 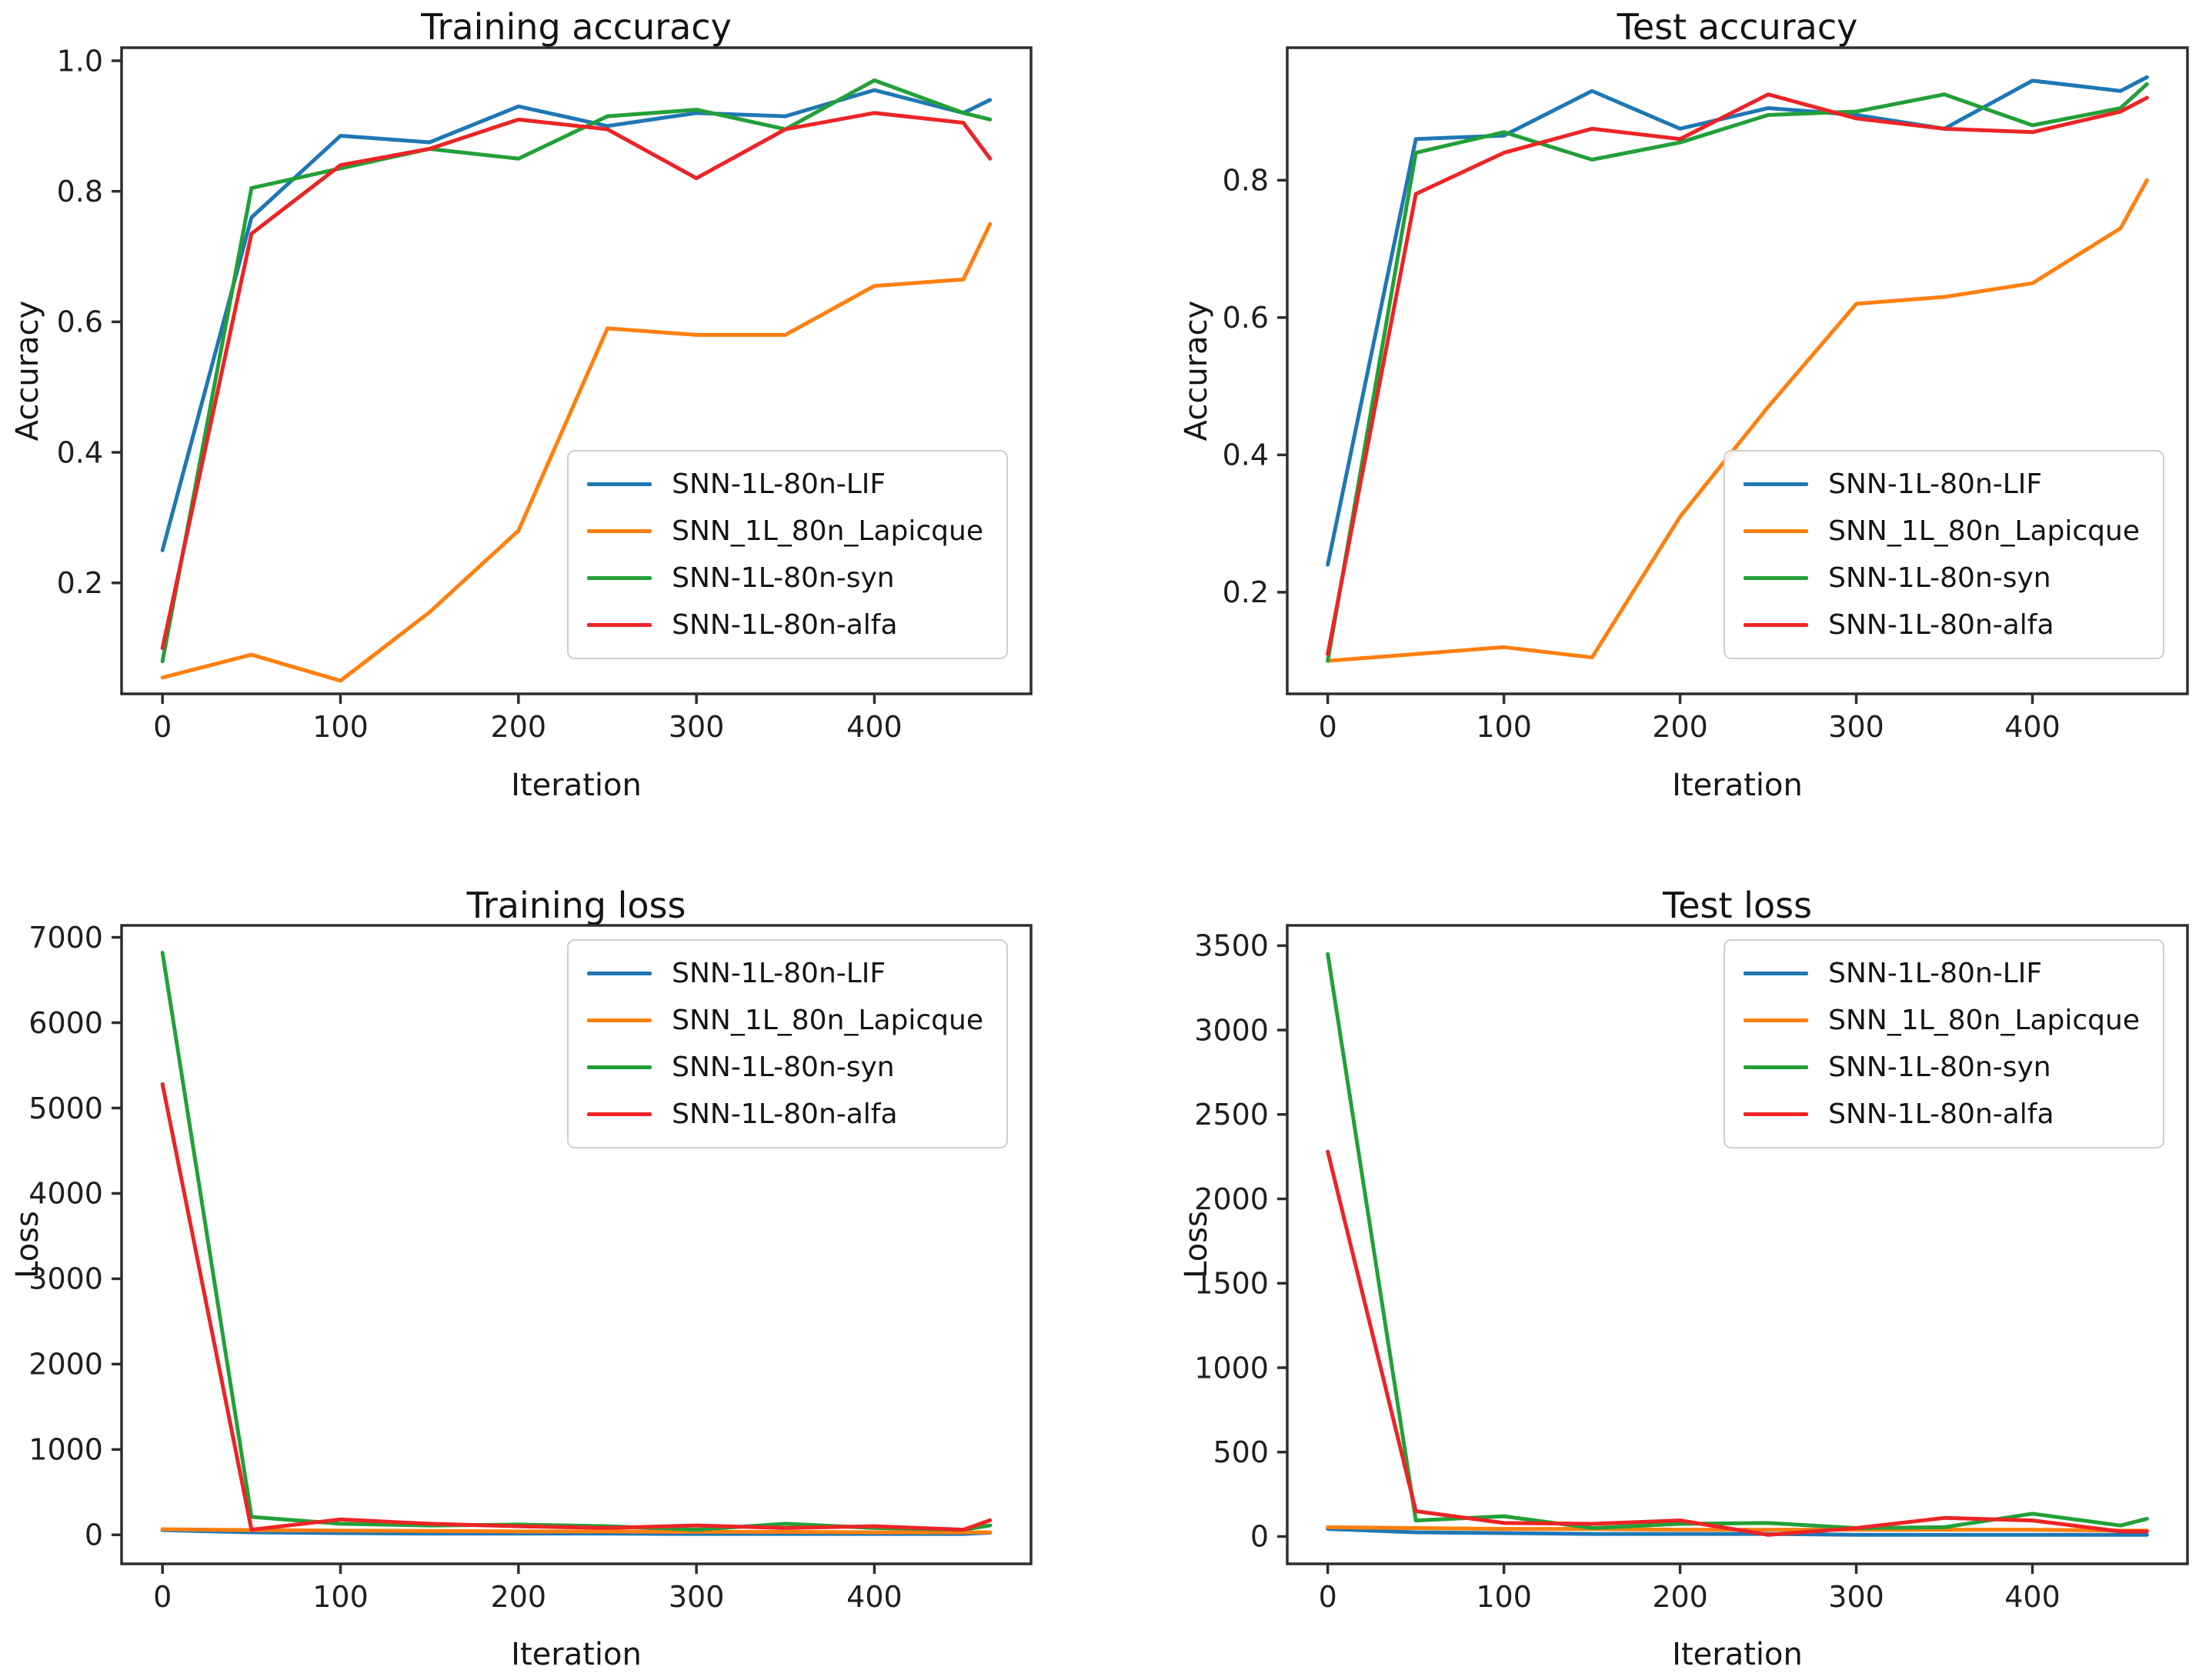 What do you see at coordinates (94, 1535) in the screenshot?
I see `y-tick-label: 0` at bounding box center [94, 1535].